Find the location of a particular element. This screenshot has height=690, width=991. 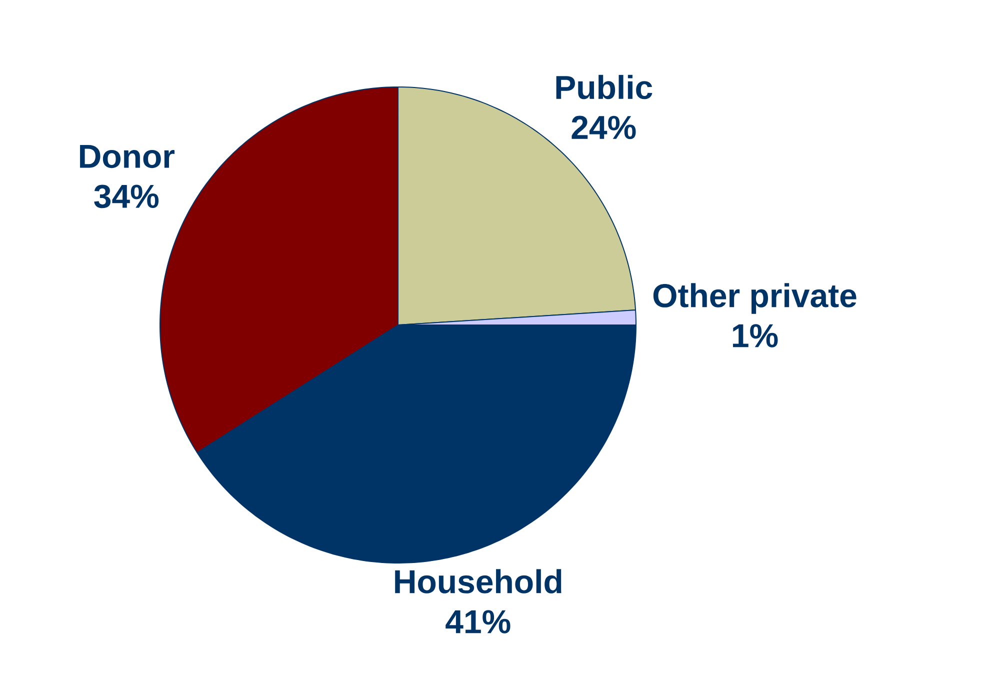

data-label: 24% is located at coordinates (604, 128).